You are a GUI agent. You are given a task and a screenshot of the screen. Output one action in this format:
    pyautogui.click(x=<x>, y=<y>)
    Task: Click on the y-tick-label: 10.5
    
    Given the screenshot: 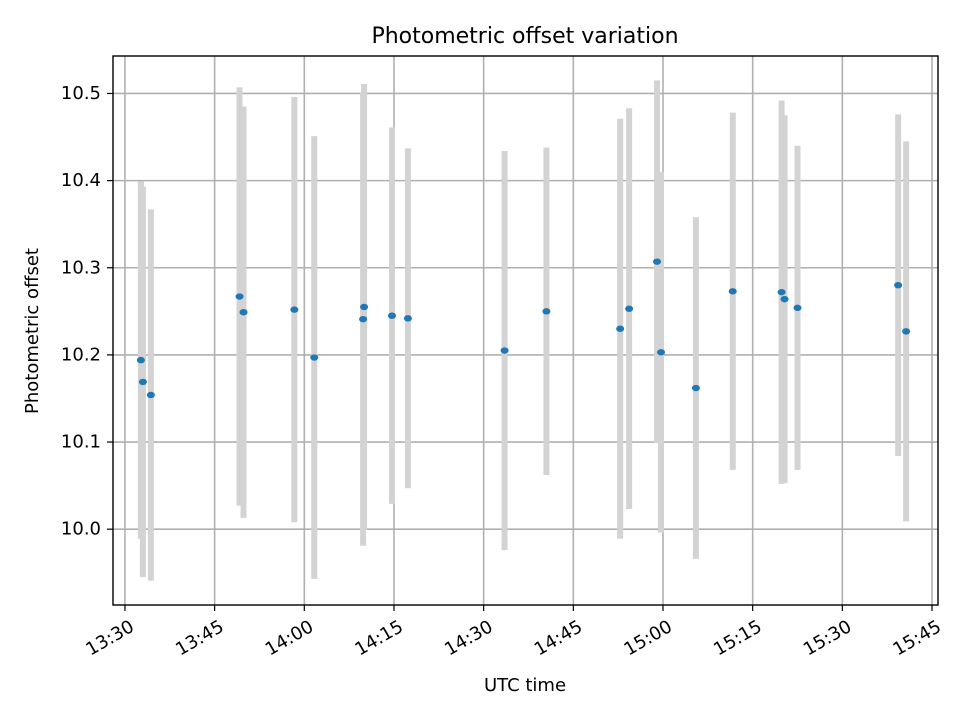 What is the action you would take?
    pyautogui.click(x=81, y=93)
    